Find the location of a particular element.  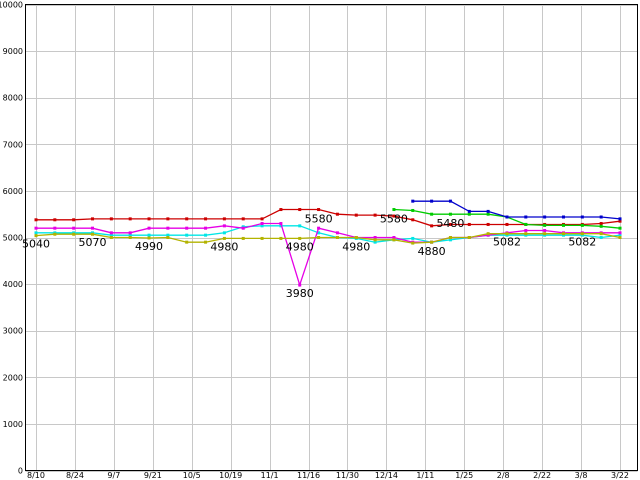

data-label: 5040 is located at coordinates (36, 244).